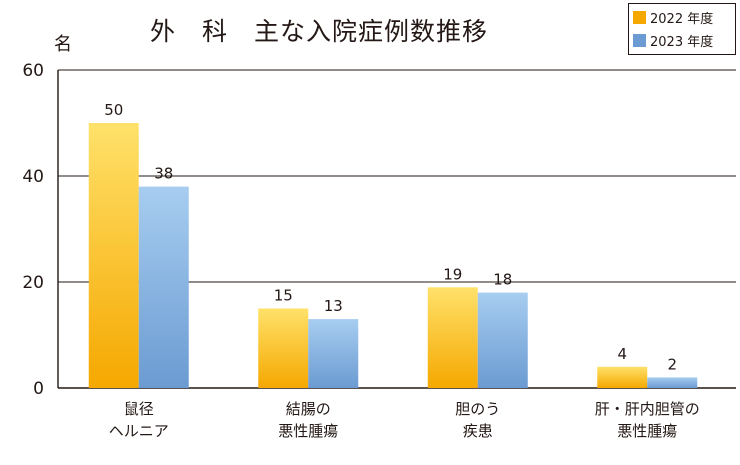  Describe the element at coordinates (639, 17) in the screenshot. I see `legend-swatch-2022` at that location.